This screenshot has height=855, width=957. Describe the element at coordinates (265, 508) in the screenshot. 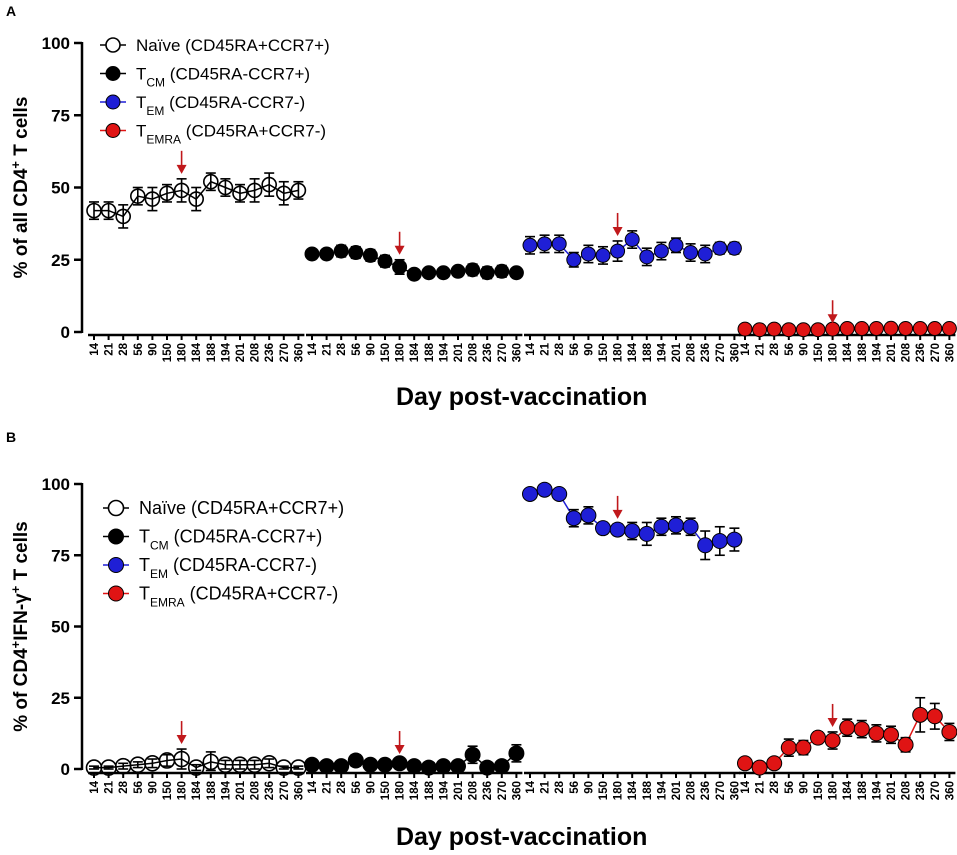

I see `legend-desc: (CD45RA+CCR7+)` at that location.